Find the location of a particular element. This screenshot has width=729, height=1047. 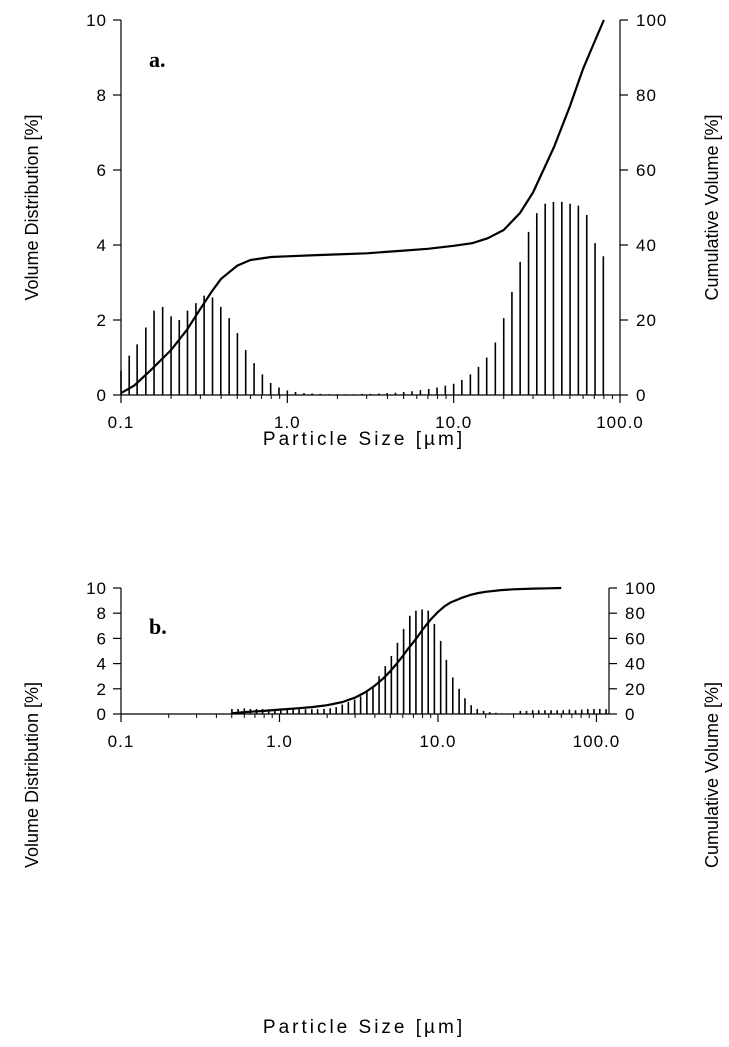

plot-area is located at coordinates (365, 651).